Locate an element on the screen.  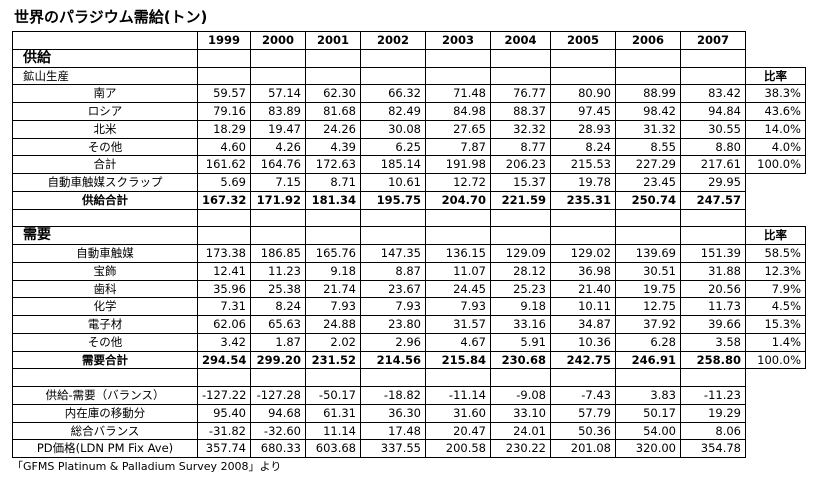
value-cell: 5.69 is located at coordinates (224, 182).